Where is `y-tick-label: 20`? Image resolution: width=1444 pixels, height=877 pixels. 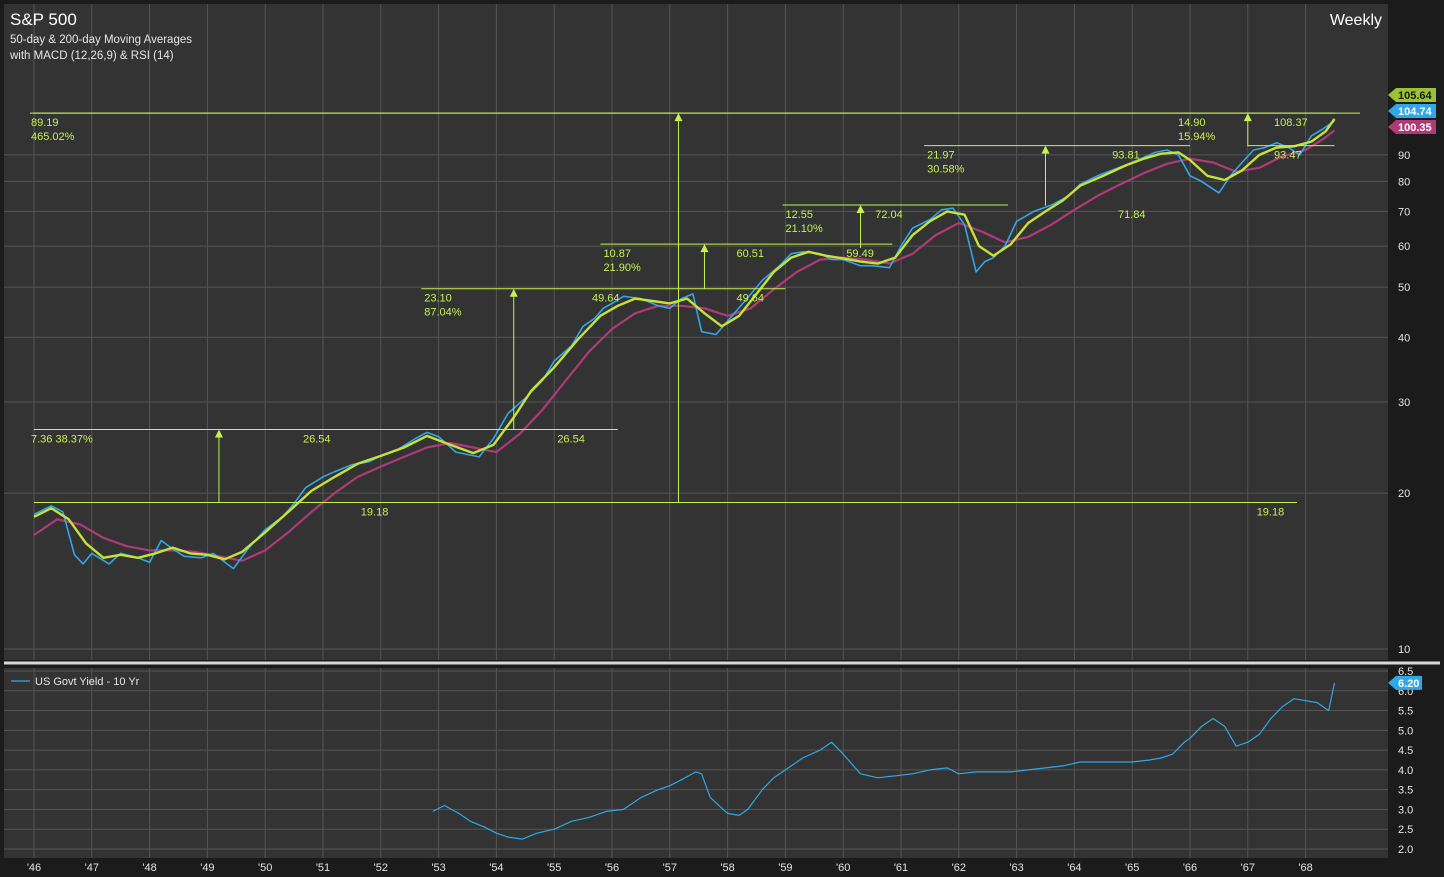
y-tick-label: 20 is located at coordinates (1404, 494).